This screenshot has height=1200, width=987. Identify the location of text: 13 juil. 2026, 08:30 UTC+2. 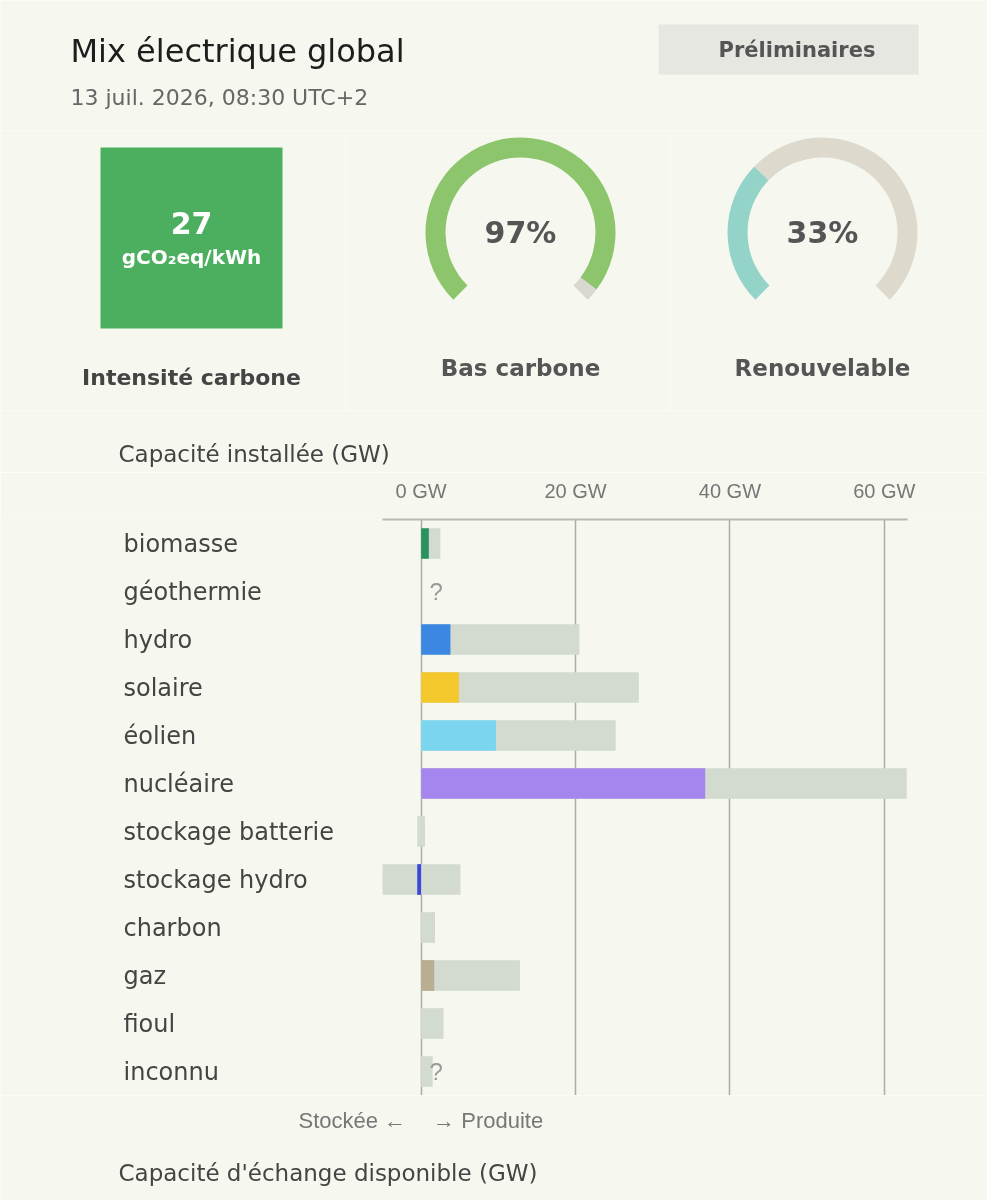
(219, 97).